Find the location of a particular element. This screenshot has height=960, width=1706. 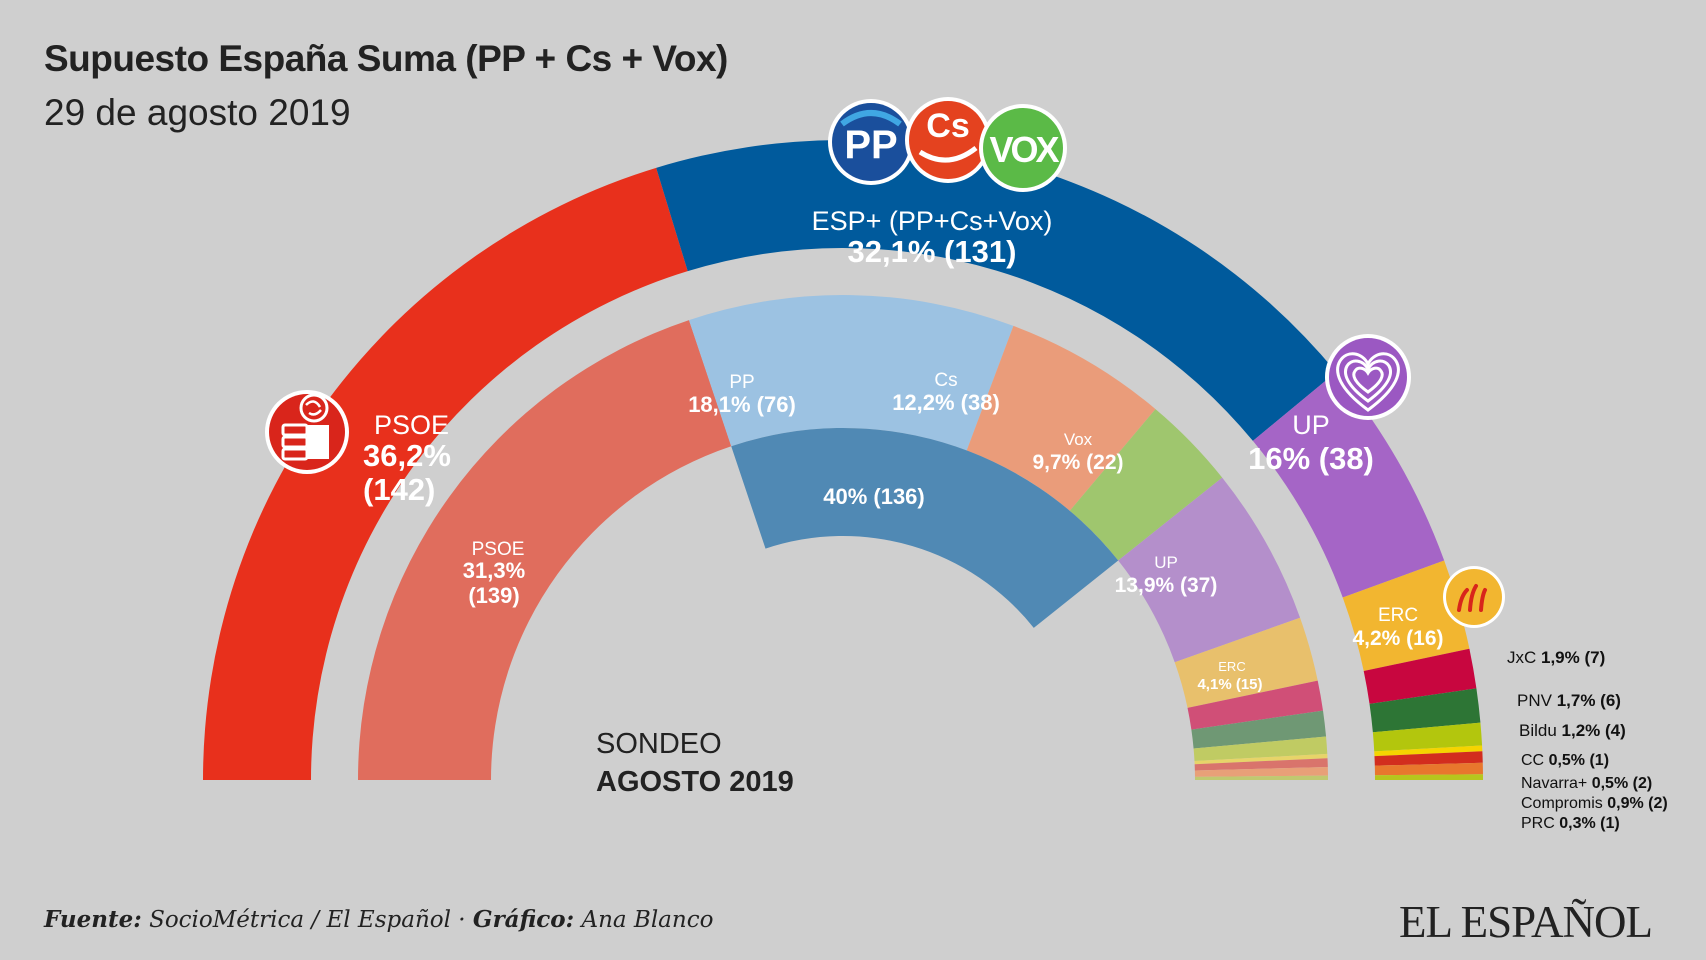

erc-logo is located at coordinates (1474, 597).